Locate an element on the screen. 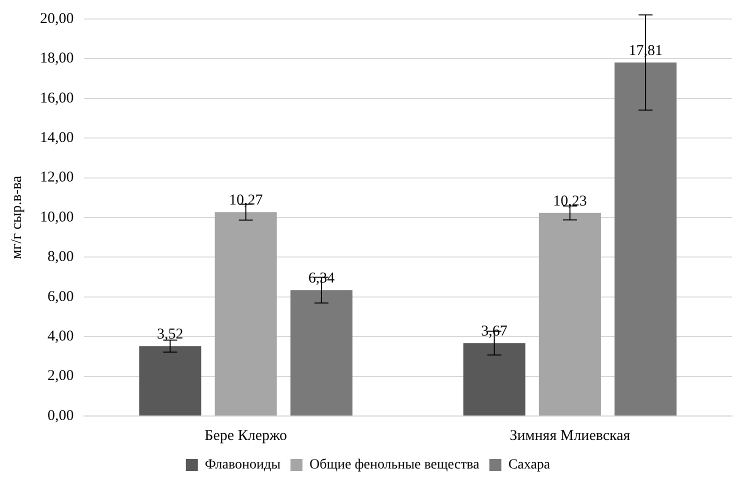  y-tick-label: 4,00 is located at coordinates (61, 336).